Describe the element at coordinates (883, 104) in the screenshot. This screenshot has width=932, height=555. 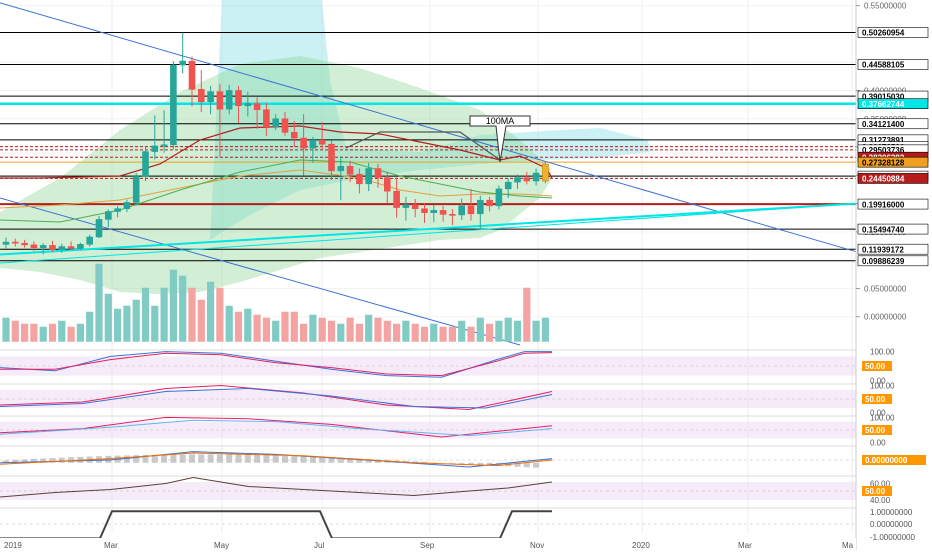
I see `level-label-3: 0.37662744` at that location.